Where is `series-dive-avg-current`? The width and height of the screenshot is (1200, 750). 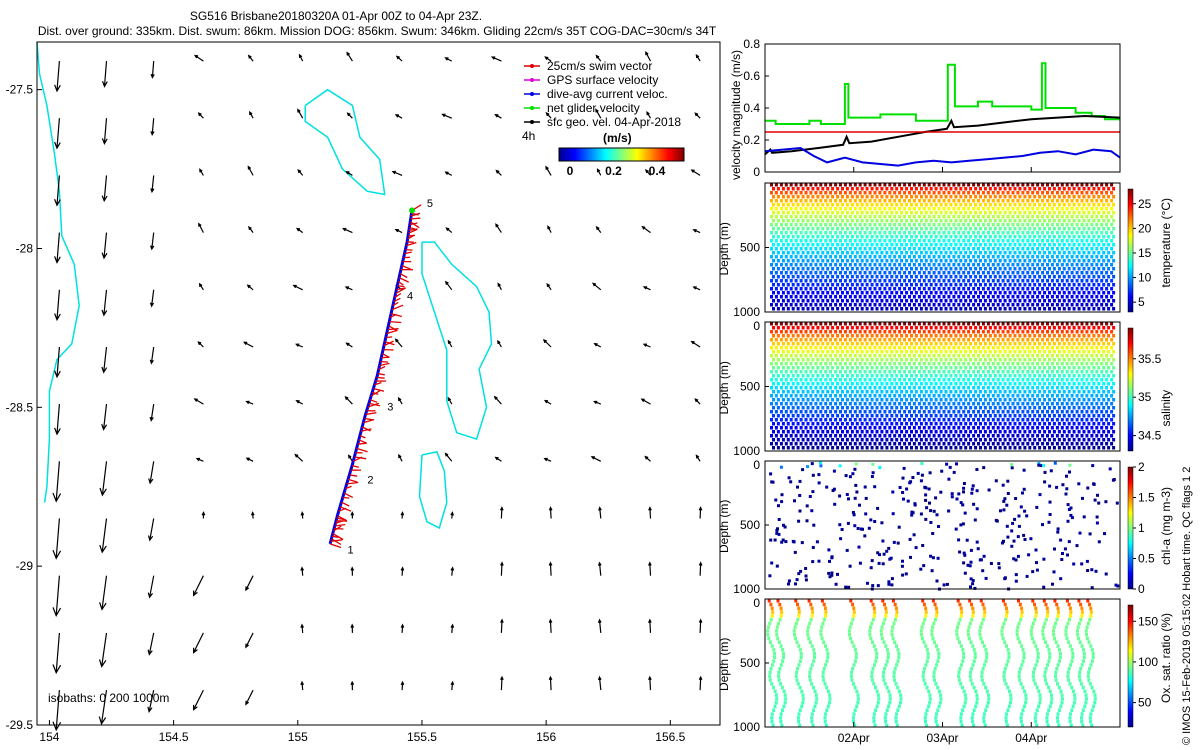 series-dive-avg-current is located at coordinates (942, 156).